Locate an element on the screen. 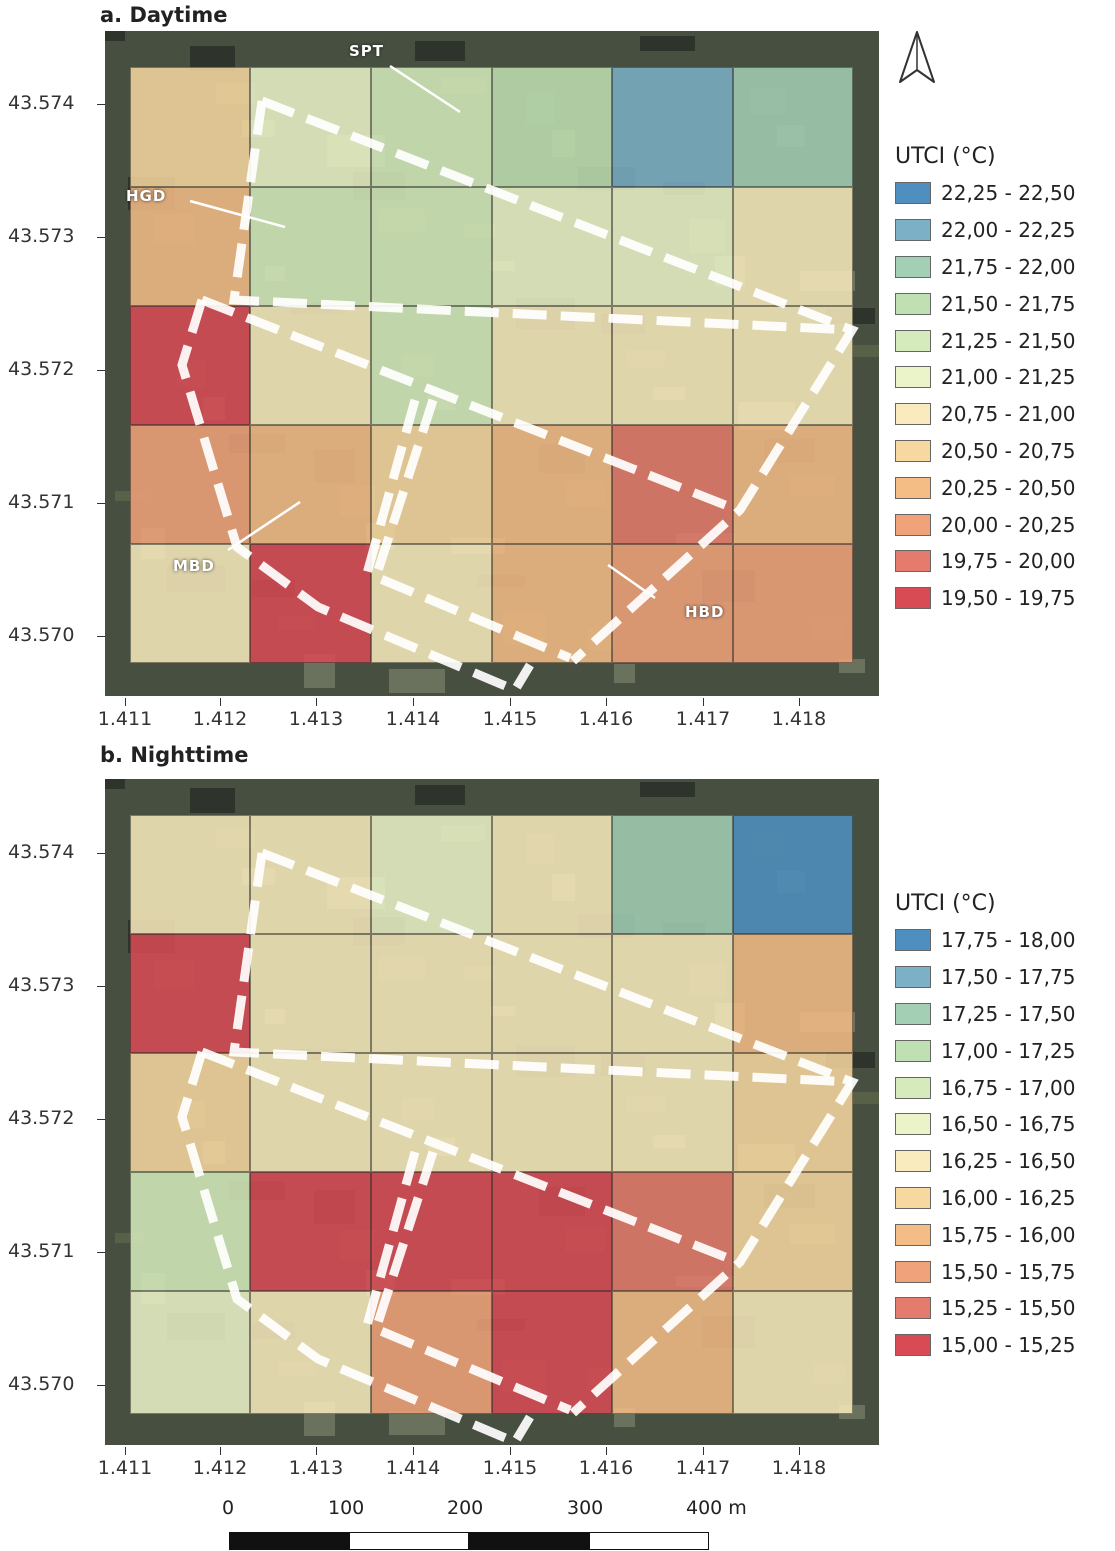 This screenshot has height=1551, width=1115. legend-item: 20,25 - 20,50 is located at coordinates (985, 487).